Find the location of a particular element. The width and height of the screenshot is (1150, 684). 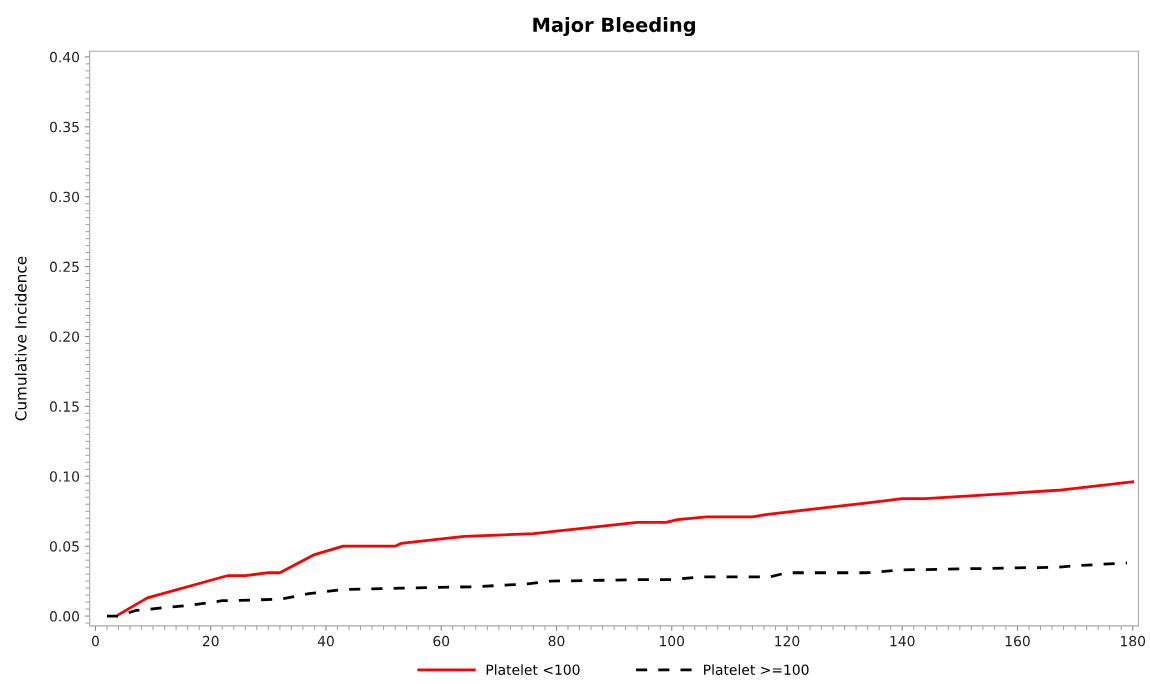

x-tick-label: 180 is located at coordinates (1133, 641).